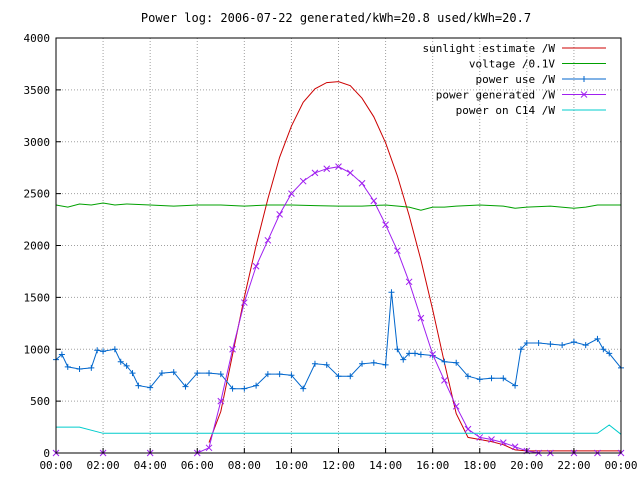  I want to click on x-tick-label: 00:00, so click(620, 465).